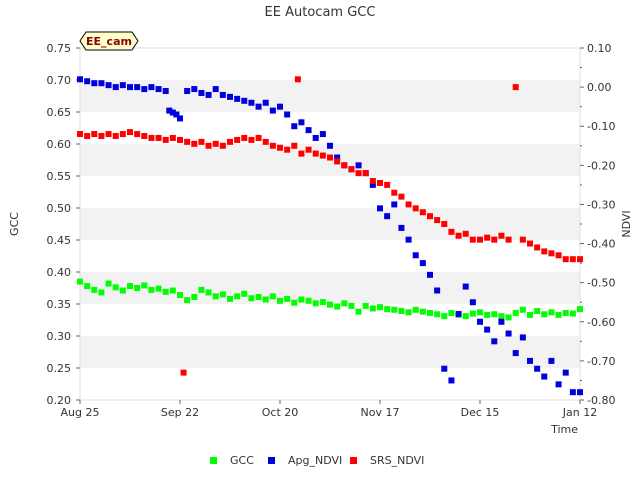  I want to click on x-tick-label: Oct 20, so click(280, 412).